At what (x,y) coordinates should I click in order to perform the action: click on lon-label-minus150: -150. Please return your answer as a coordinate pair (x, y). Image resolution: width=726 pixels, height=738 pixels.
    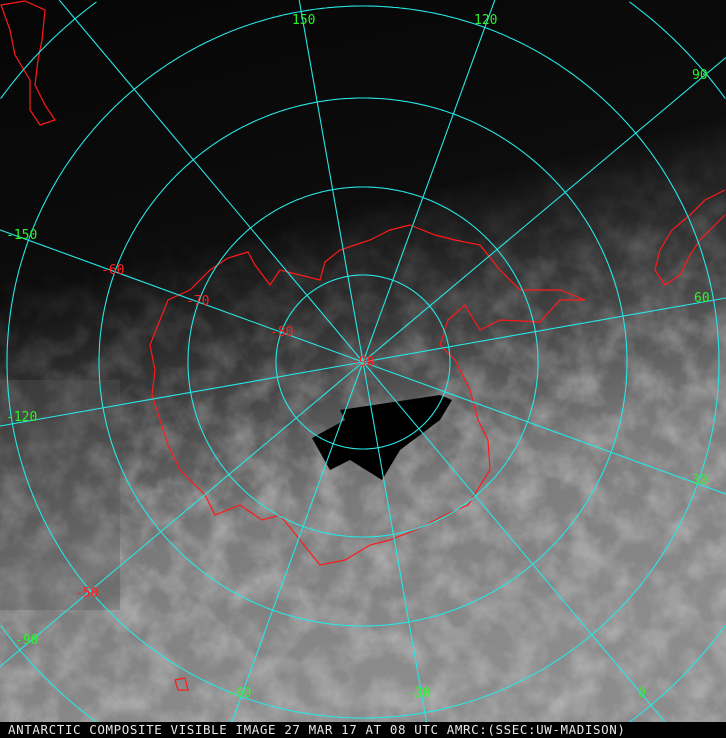
    Looking at the image, I should click on (22, 235).